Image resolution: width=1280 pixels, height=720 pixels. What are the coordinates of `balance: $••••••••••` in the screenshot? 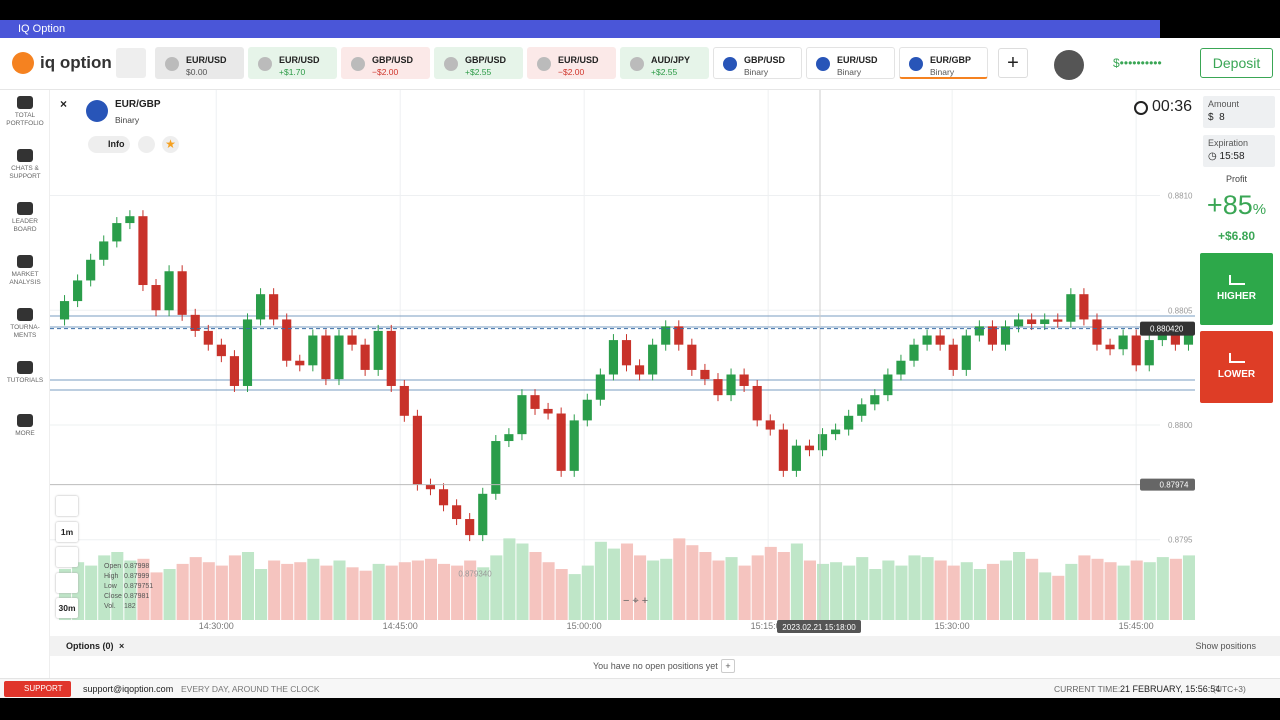 It's located at (1137, 63).